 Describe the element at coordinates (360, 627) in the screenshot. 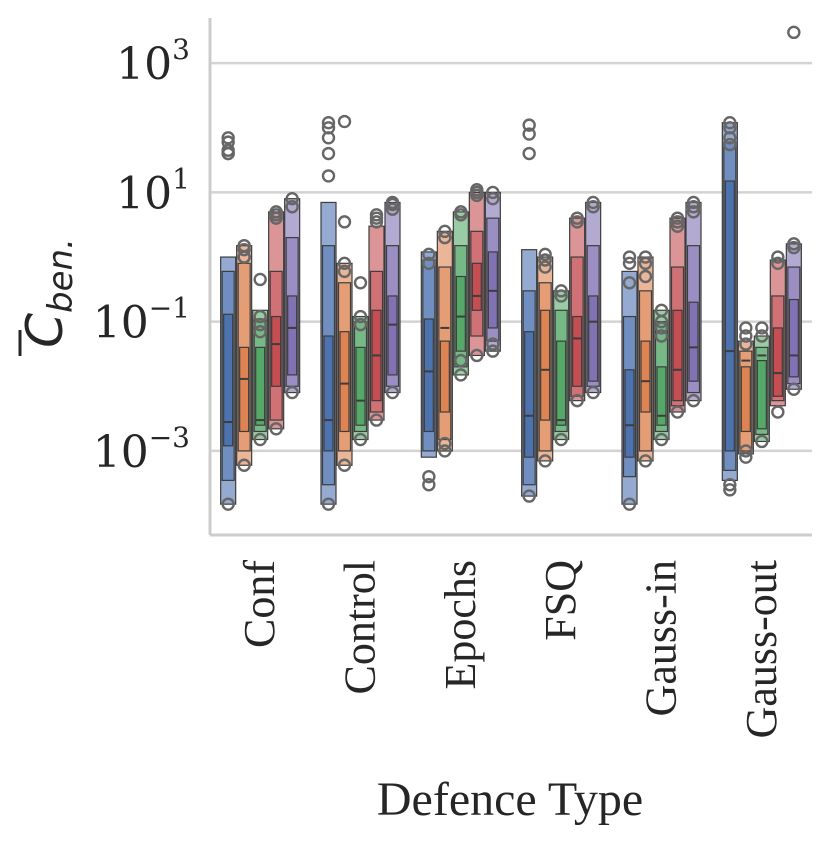

I see `x-tick-label-control: Control` at that location.